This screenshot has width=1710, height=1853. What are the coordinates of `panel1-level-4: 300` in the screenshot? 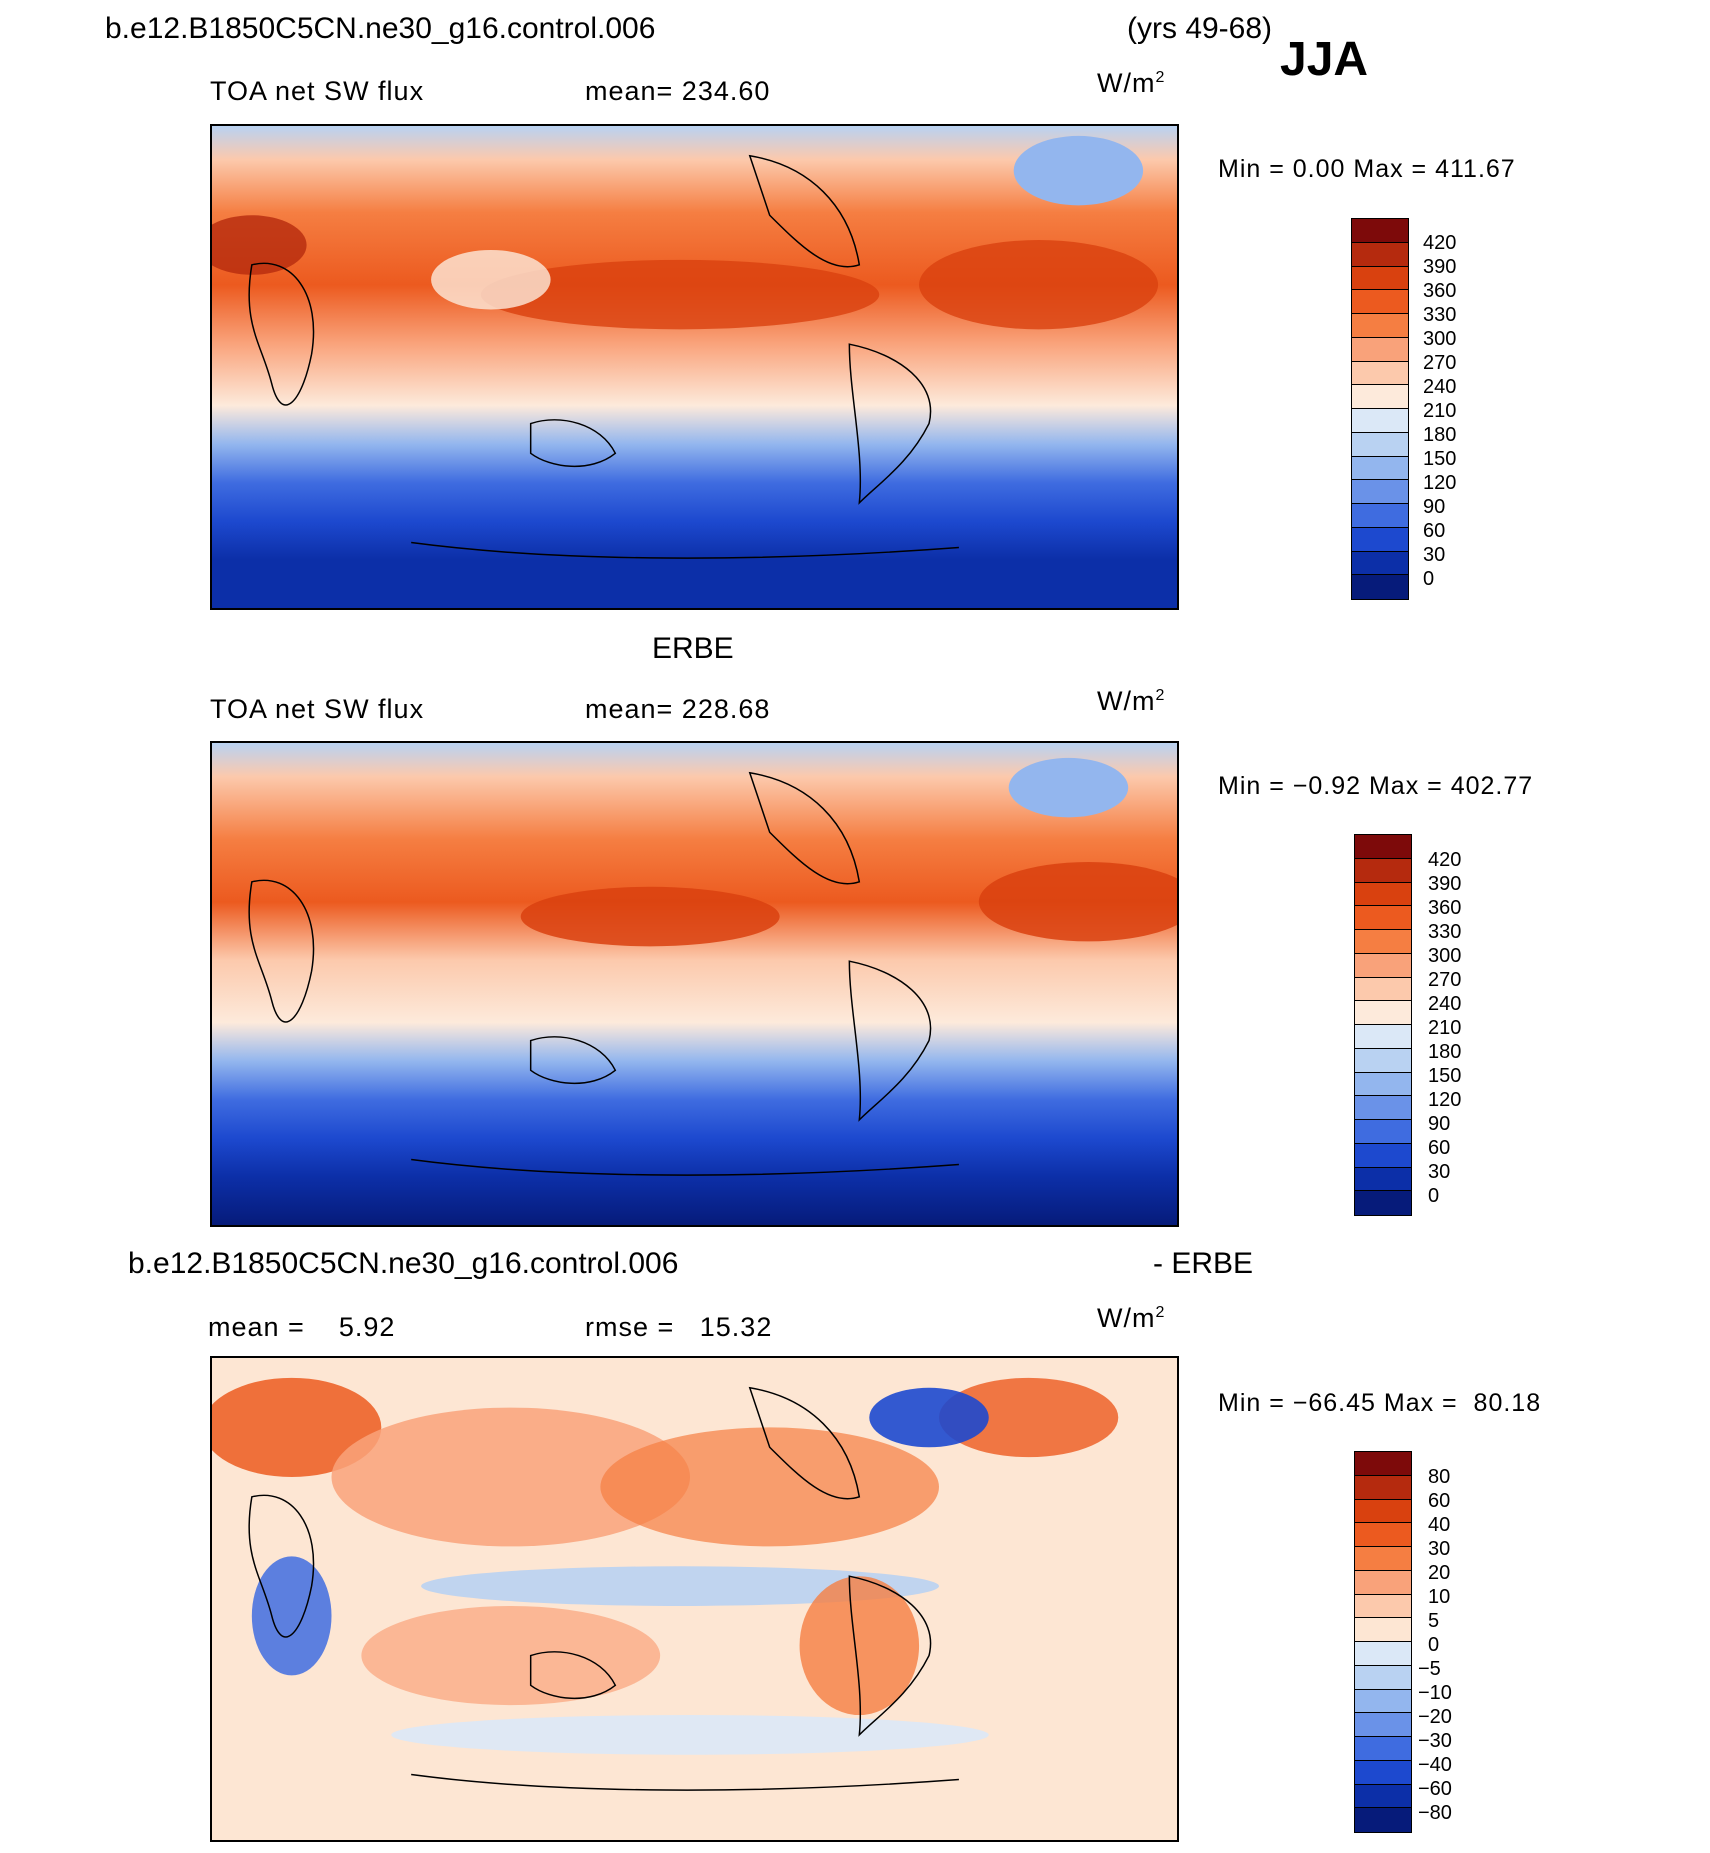 It's located at (1440, 339).